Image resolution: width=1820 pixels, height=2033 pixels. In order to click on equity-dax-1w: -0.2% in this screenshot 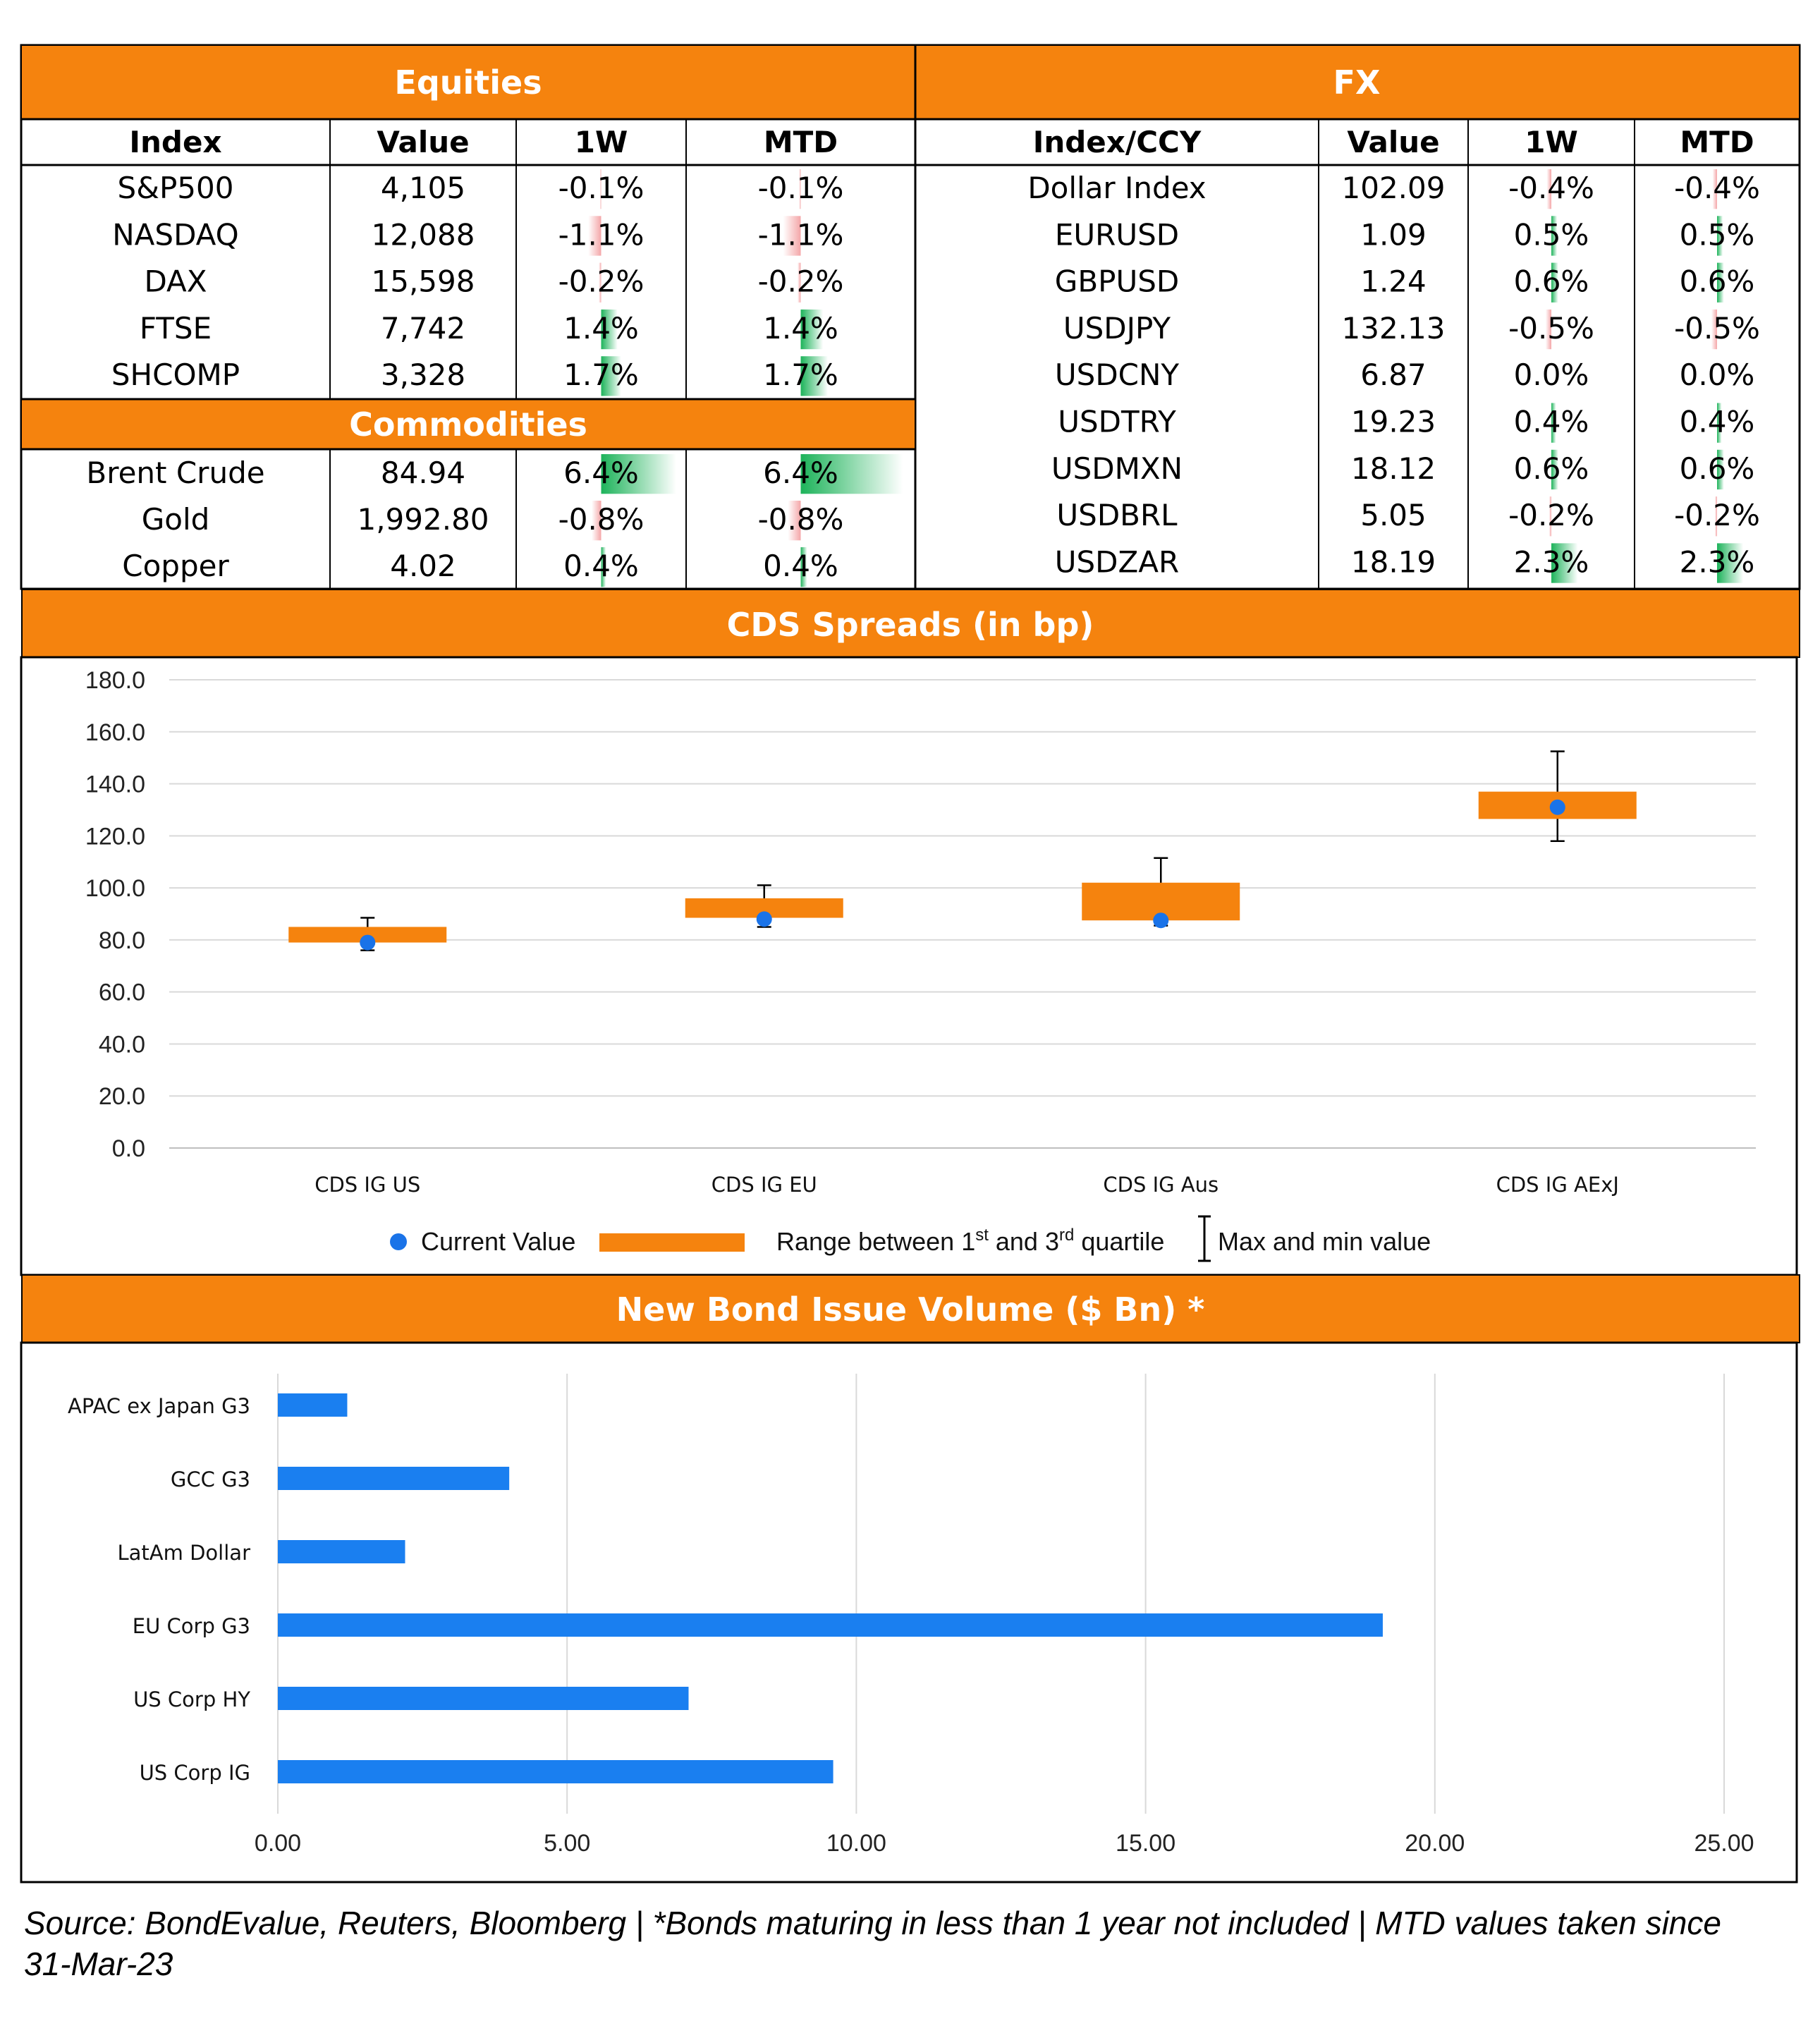, I will do `click(601, 281)`.